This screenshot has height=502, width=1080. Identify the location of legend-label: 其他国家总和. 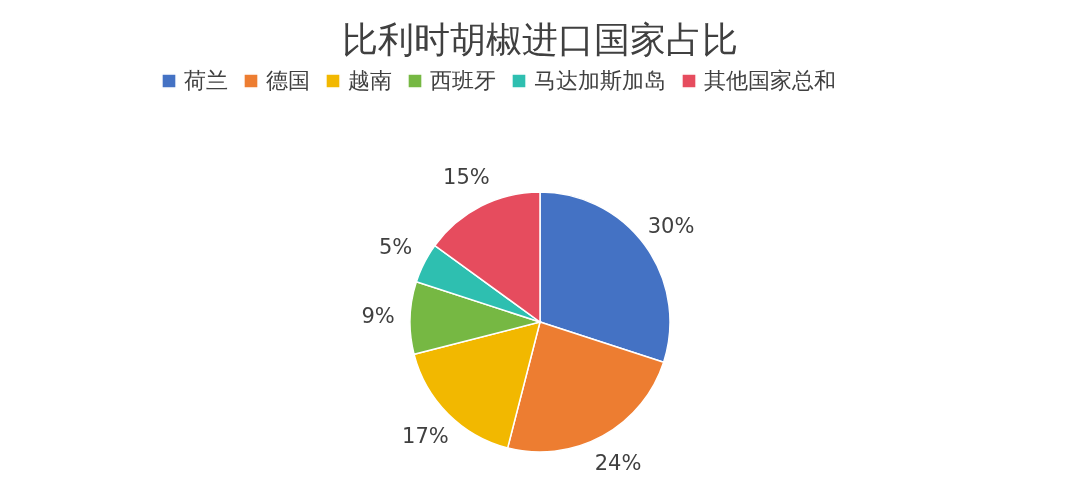
(770, 80).